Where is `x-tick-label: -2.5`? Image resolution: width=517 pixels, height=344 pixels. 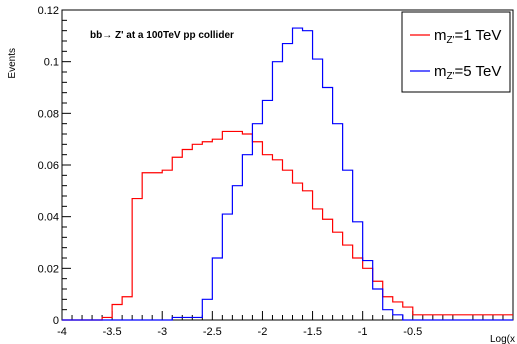
x-tick-label: -2.5 is located at coordinates (212, 332).